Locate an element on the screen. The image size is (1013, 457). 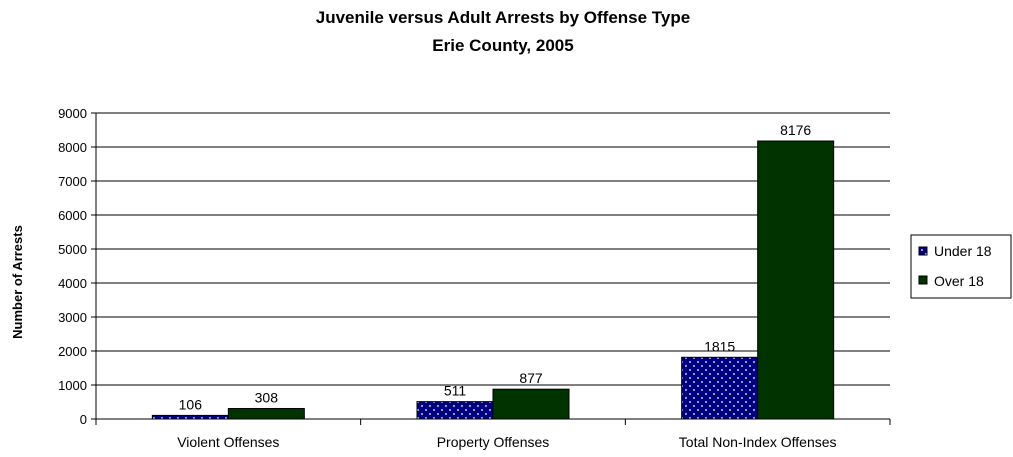
data-label-over-18-property-offenses: 877 is located at coordinates (531, 378).